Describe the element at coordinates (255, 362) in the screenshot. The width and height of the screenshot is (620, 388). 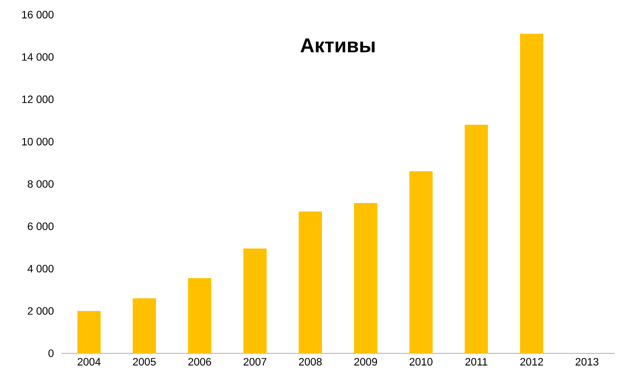
I see `x-tick-label: 2007` at that location.